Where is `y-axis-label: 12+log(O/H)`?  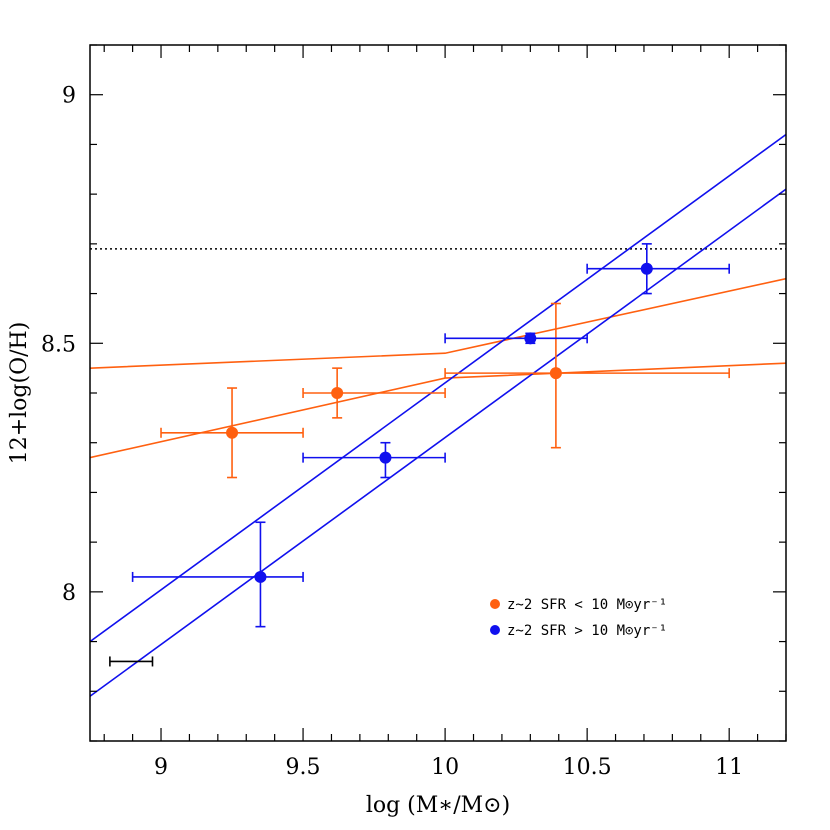
y-axis-label: 12+log(O/H) is located at coordinates (19, 393).